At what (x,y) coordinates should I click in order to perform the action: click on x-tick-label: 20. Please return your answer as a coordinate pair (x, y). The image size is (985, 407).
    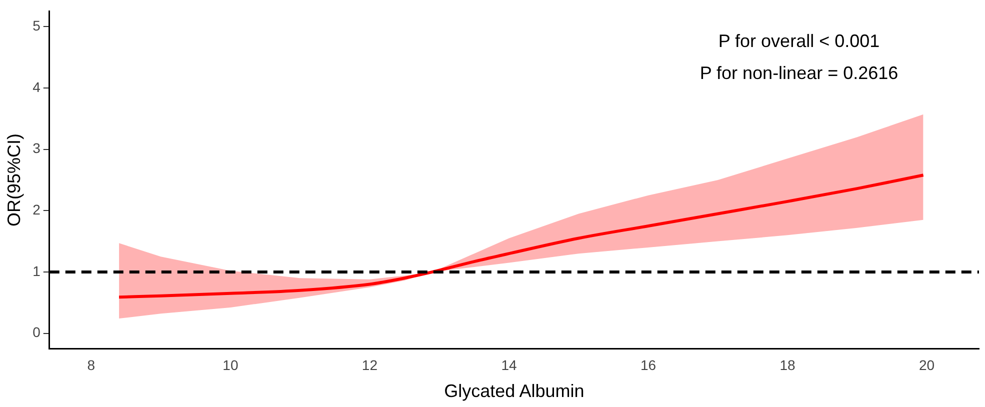
    Looking at the image, I should click on (926, 364).